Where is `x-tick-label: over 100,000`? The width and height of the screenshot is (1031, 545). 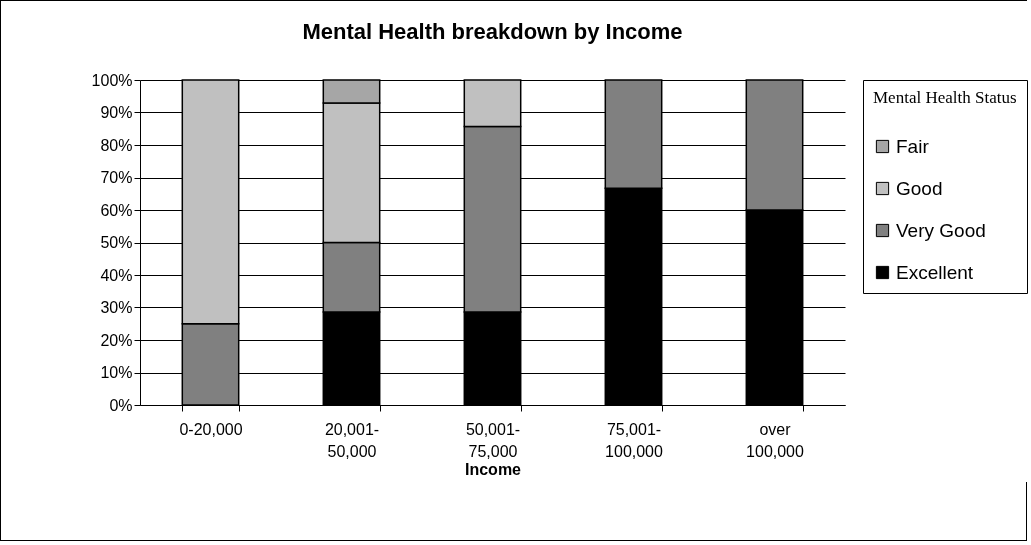
x-tick-label: over 100,000 is located at coordinates (775, 440).